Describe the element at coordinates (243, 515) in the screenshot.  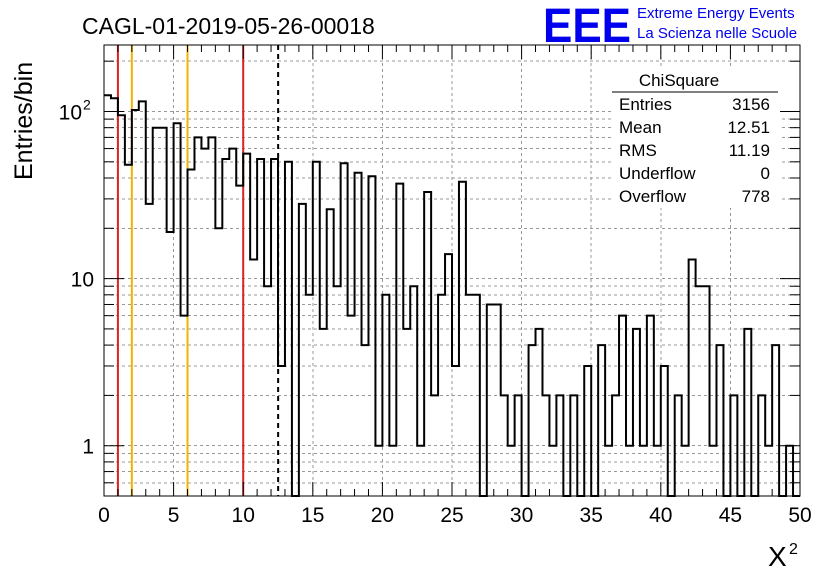
I see `x-tick-label: 10` at that location.